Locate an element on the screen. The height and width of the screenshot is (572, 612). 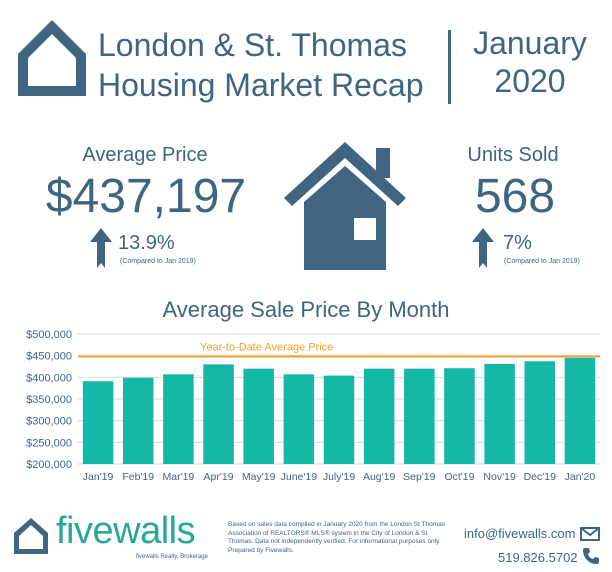
x-tick-label: Nov'19 is located at coordinates (499, 477).